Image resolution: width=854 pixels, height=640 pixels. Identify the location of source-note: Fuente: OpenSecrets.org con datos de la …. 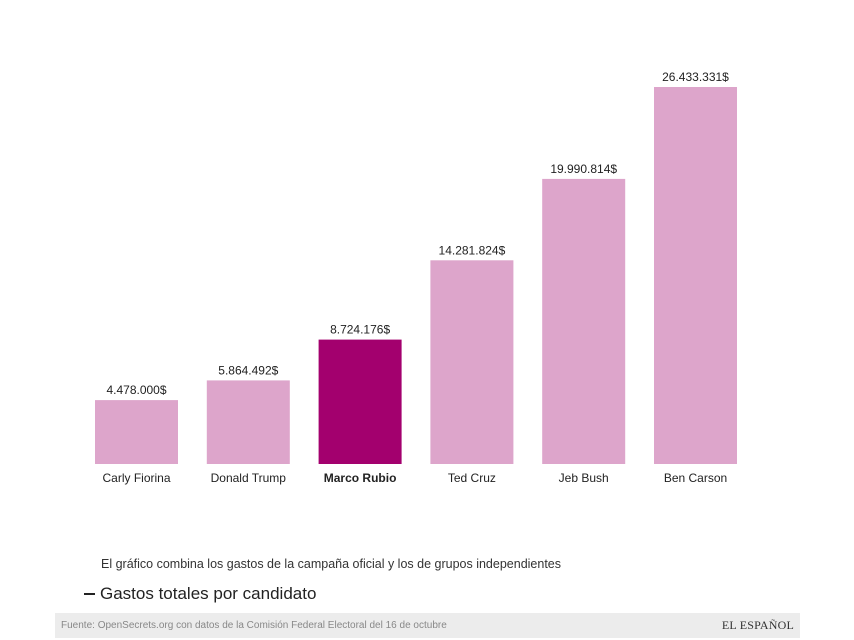
(254, 625).